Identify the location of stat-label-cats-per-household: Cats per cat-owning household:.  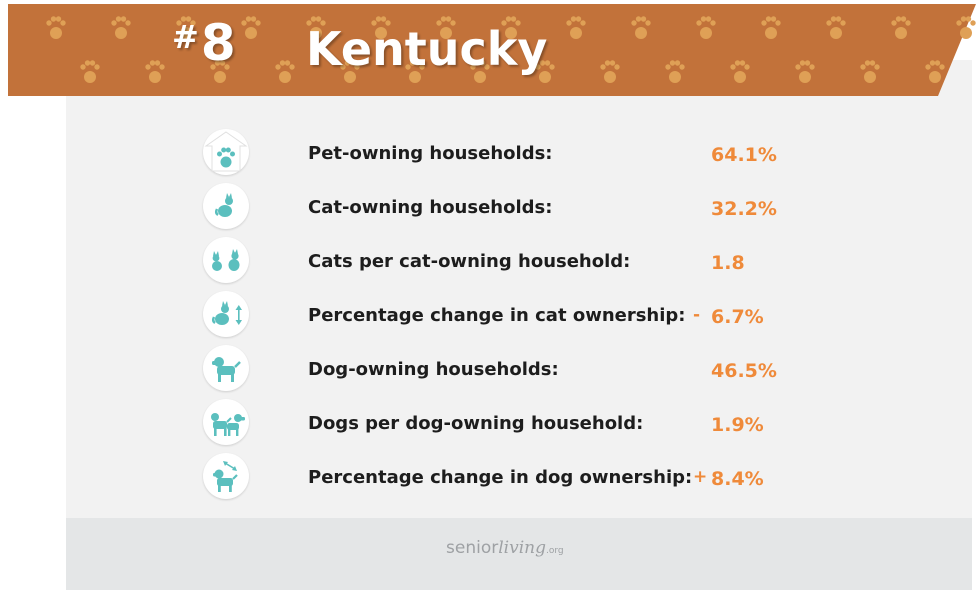
(469, 261).